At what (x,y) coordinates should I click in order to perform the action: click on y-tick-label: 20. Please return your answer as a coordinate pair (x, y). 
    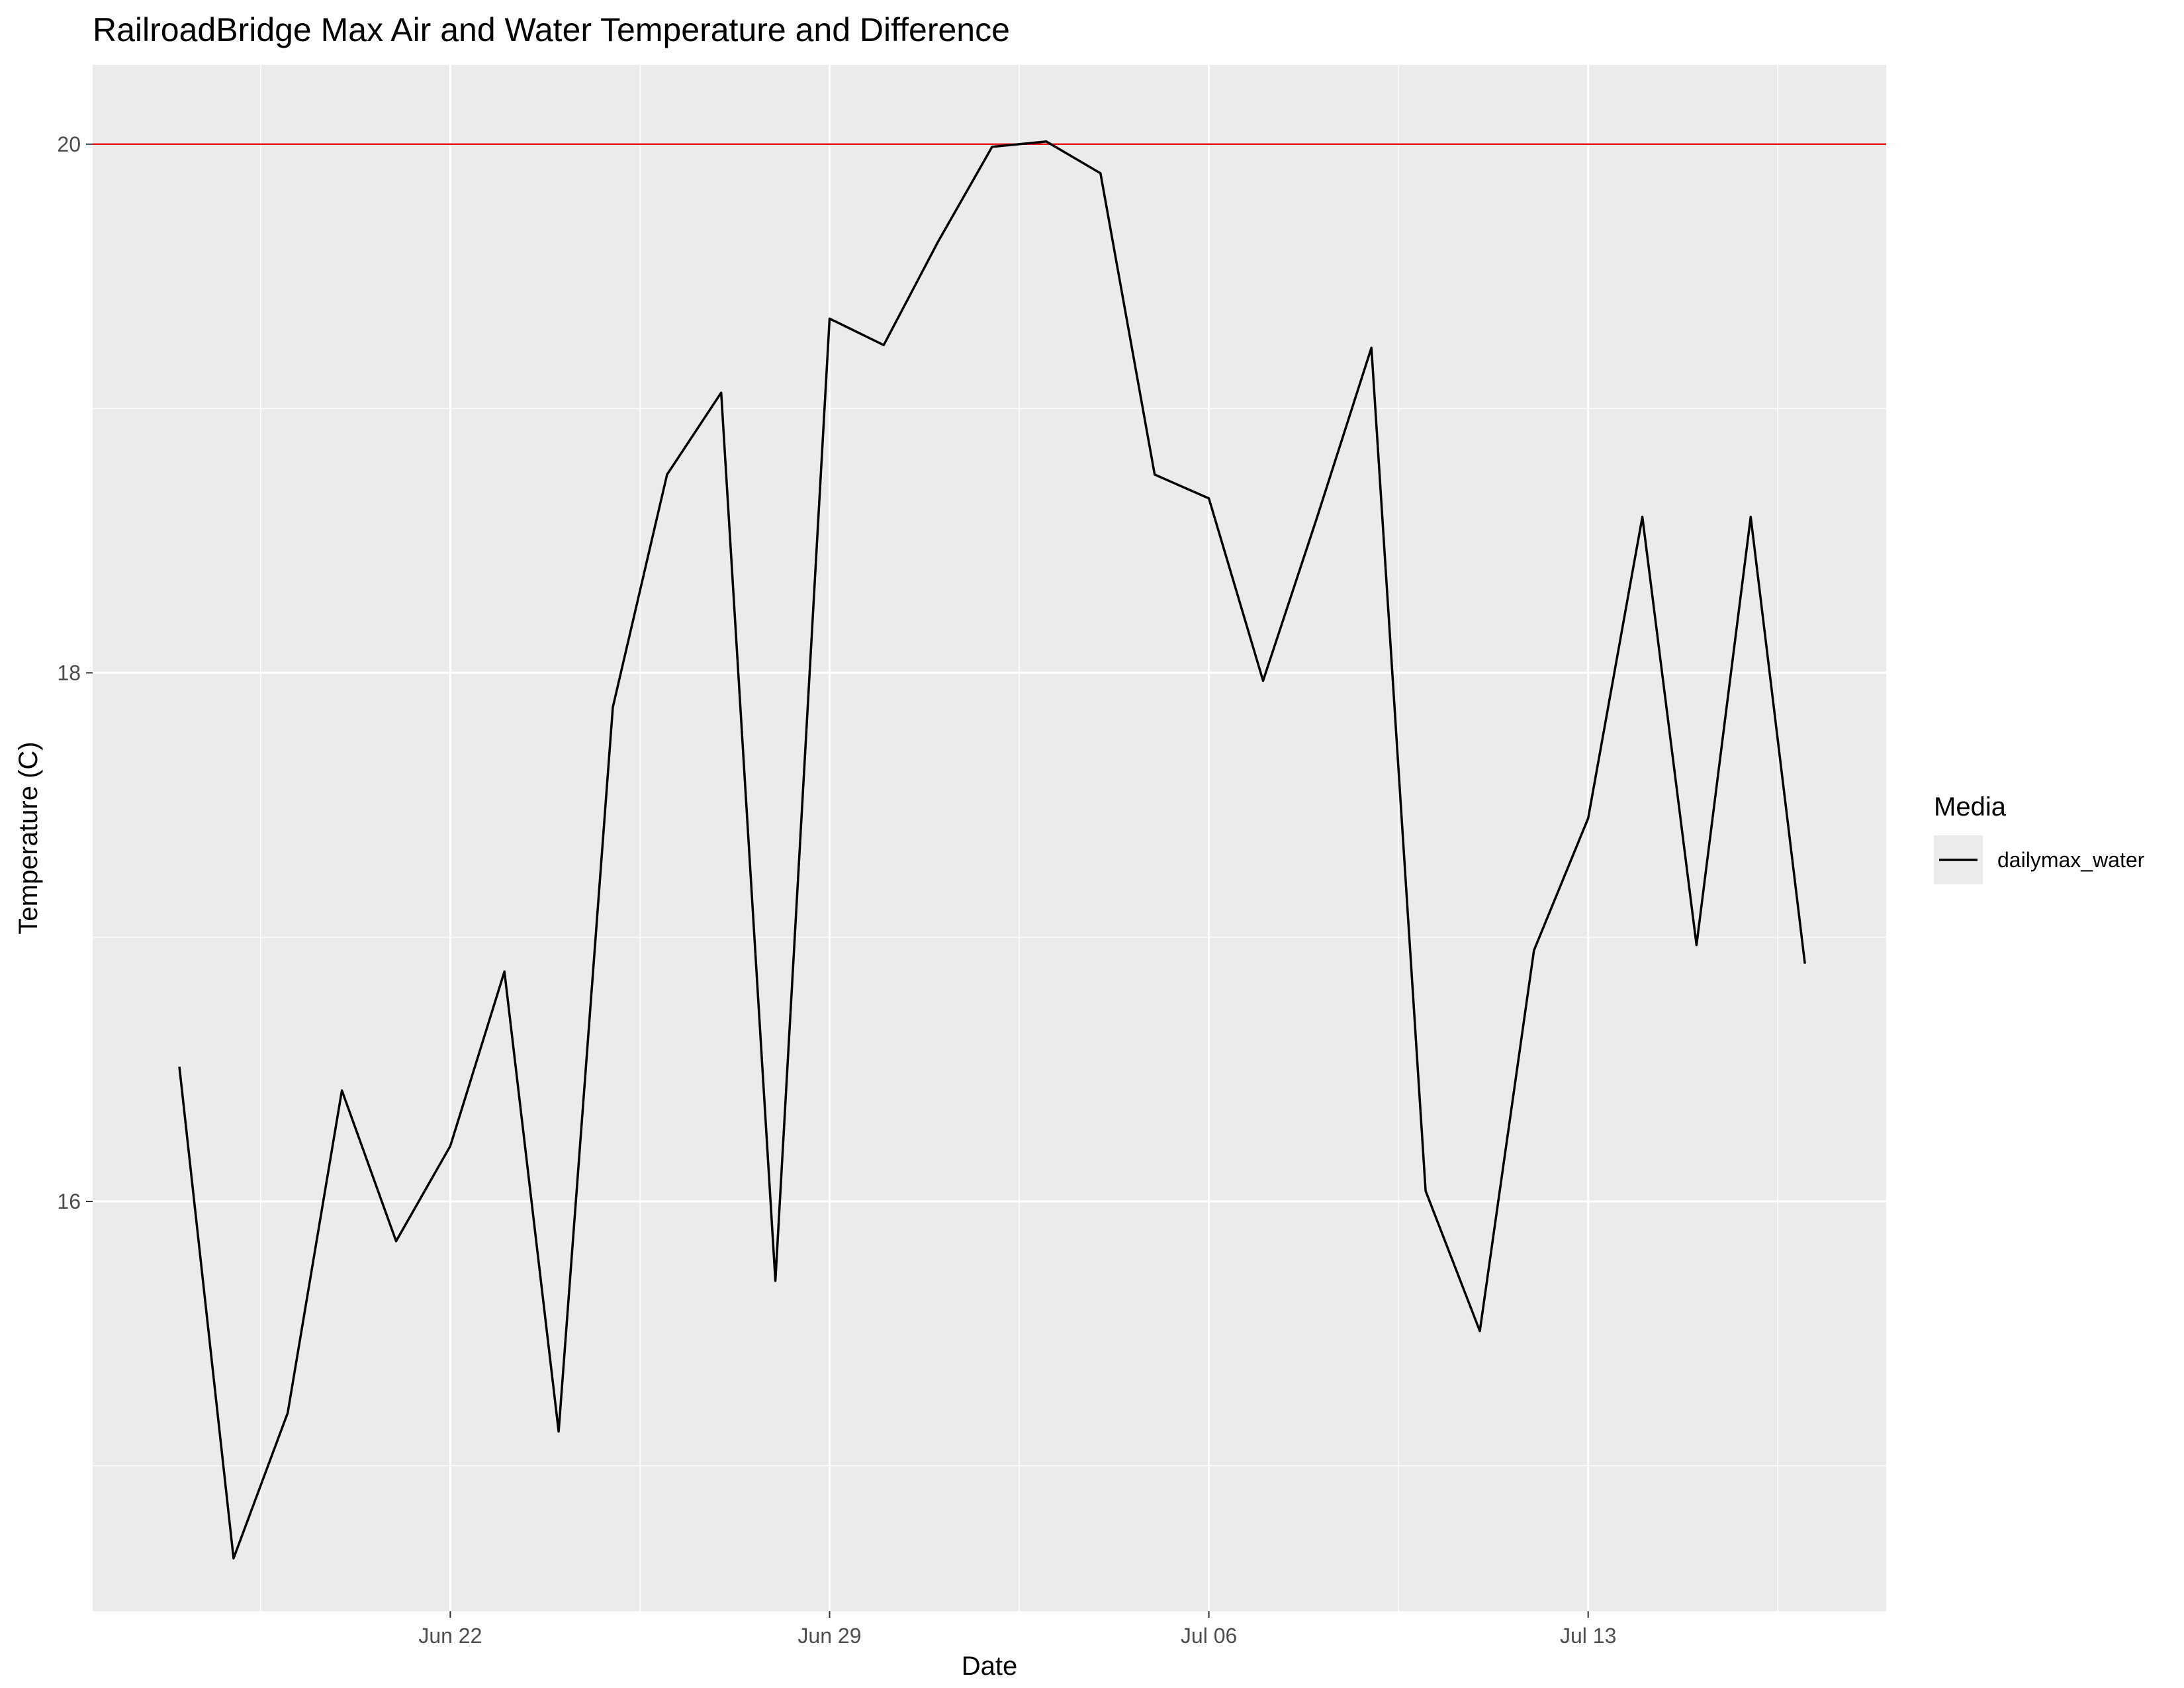
    Looking at the image, I should click on (69, 144).